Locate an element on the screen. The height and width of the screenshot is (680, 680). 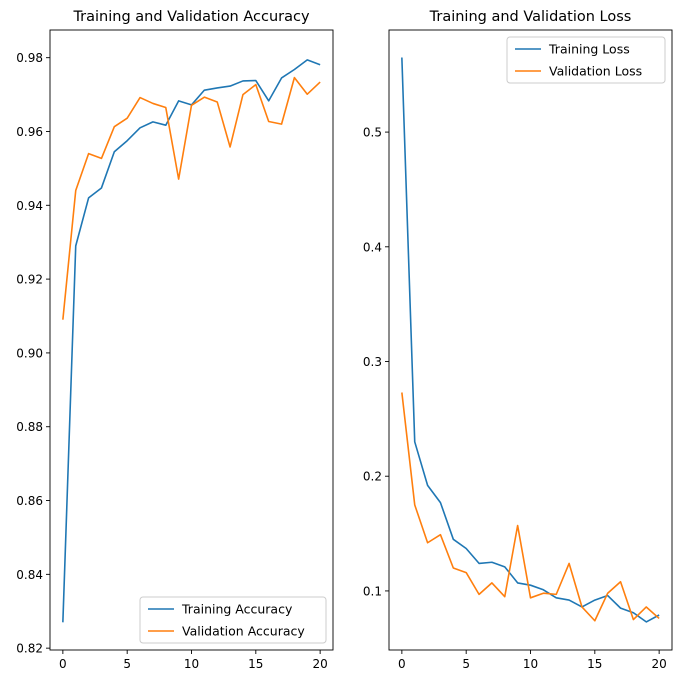
y-tick-label: 0.94 is located at coordinates (29, 206).